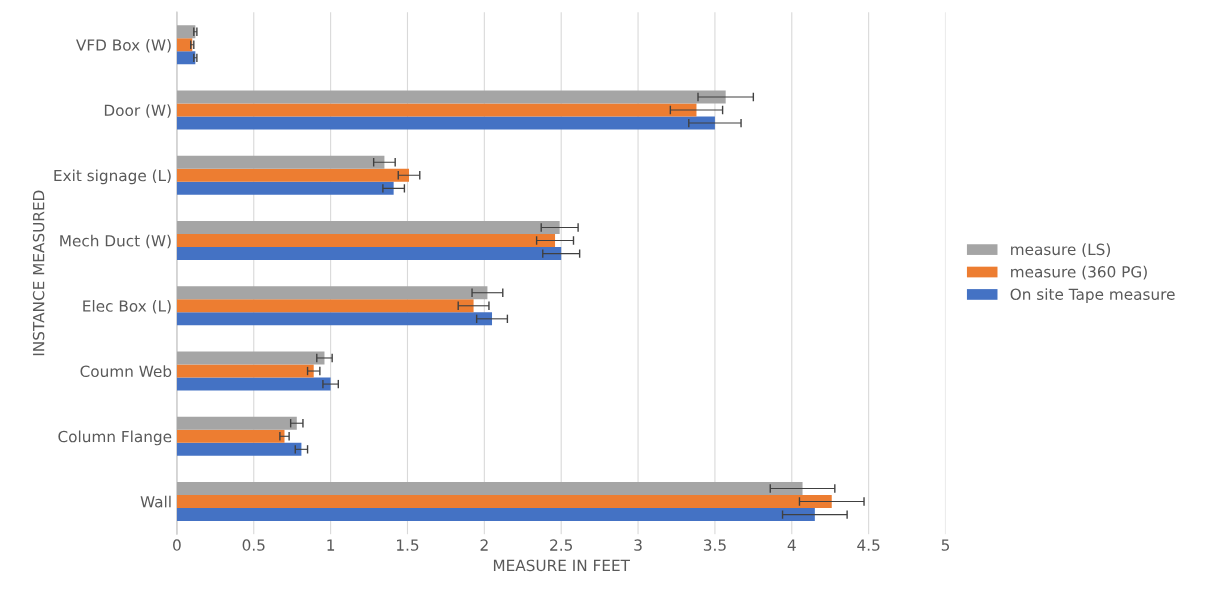 The height and width of the screenshot is (607, 1220). I want to click on x-tick-label: 3, so click(638, 545).